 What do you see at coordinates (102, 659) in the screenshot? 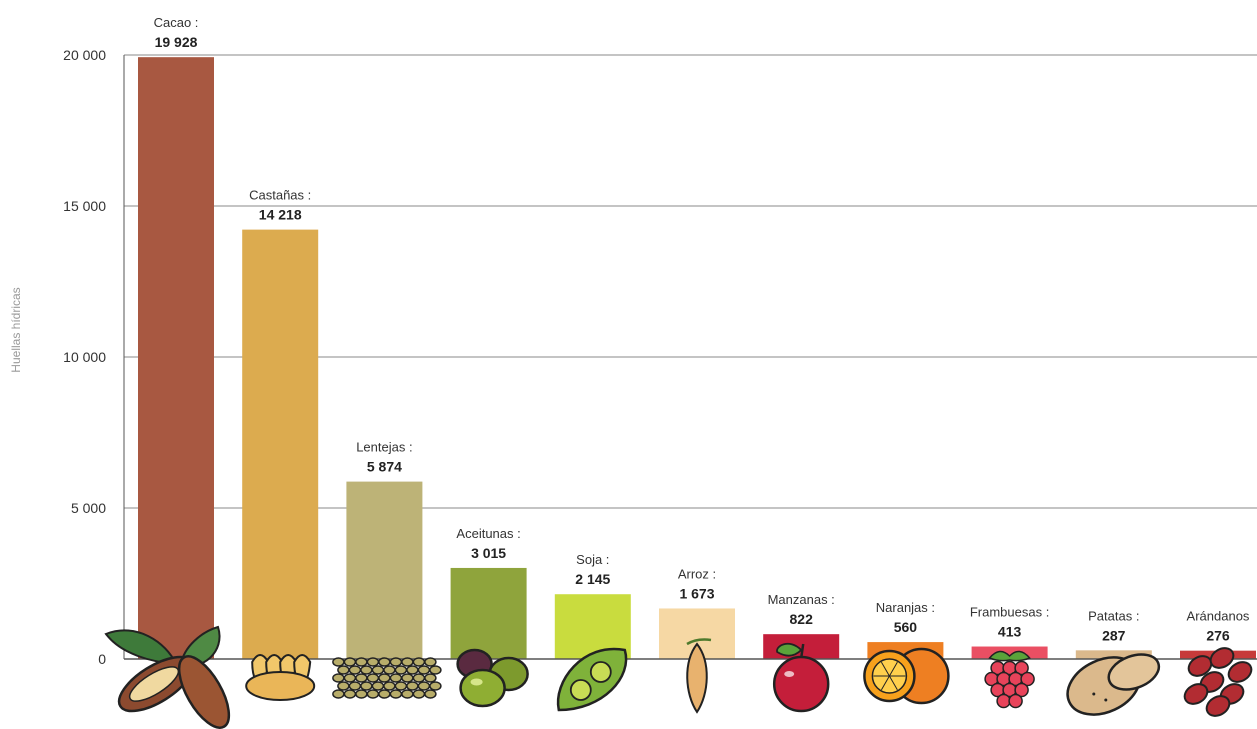
I see `y-tick-label: 0` at bounding box center [102, 659].